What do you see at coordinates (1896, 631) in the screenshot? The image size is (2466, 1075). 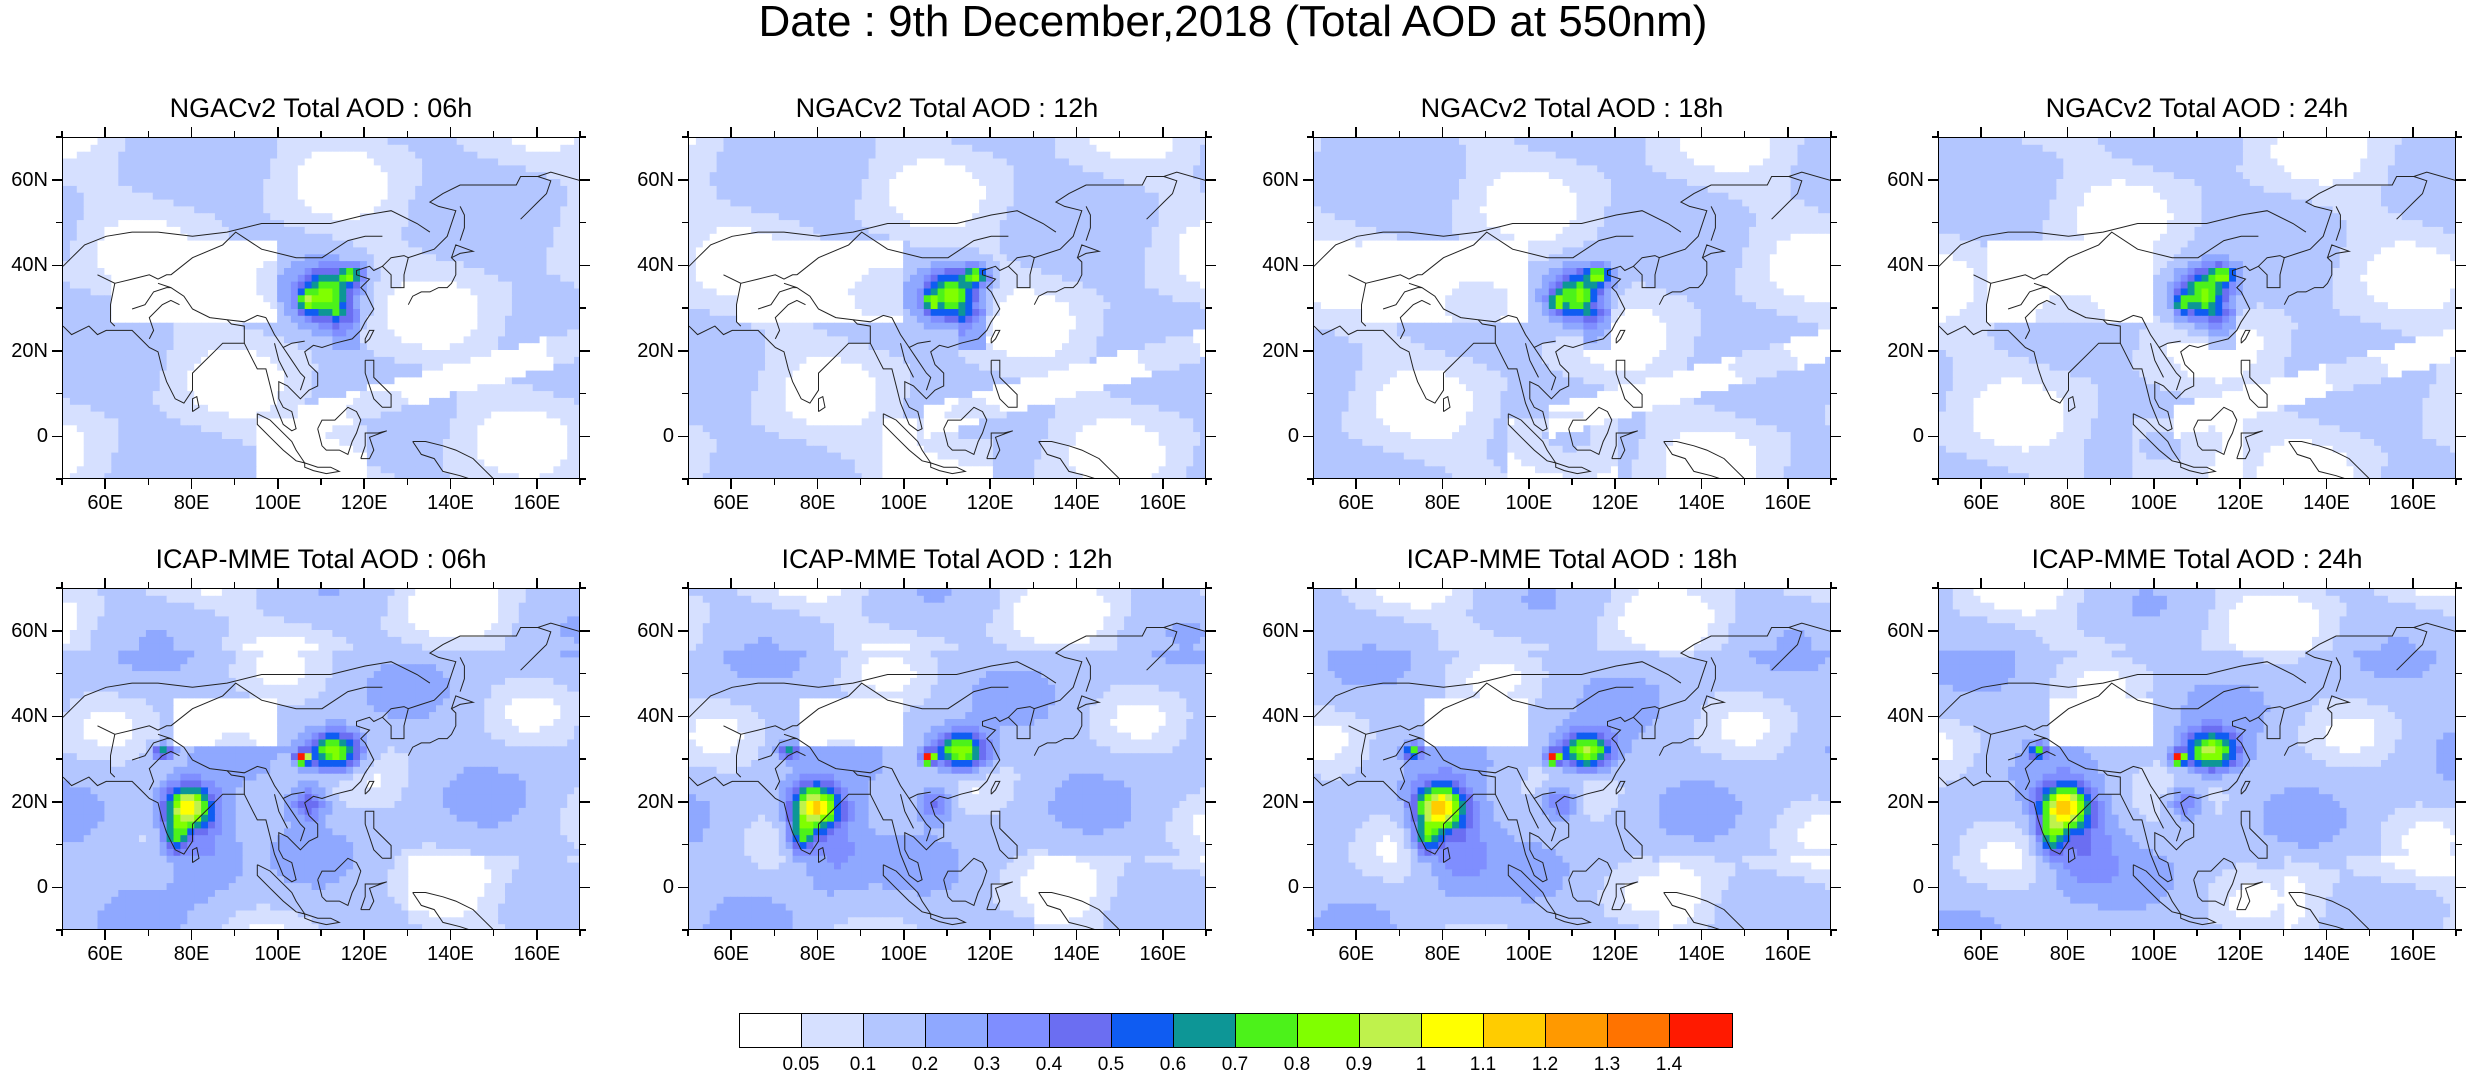 I see `y-tick-label: 60N` at bounding box center [1896, 631].